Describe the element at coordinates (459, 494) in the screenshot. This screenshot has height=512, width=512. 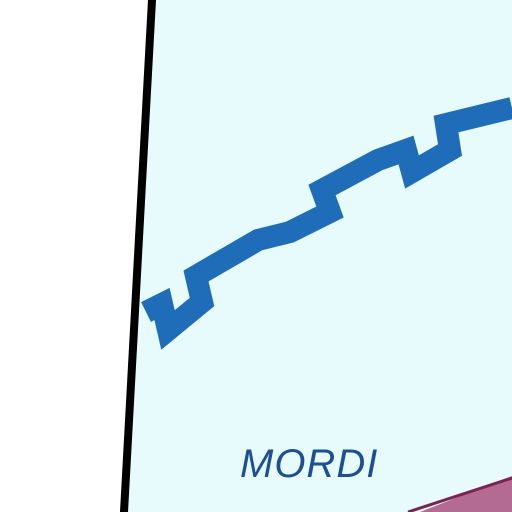
I see `lower-band-edge` at that location.